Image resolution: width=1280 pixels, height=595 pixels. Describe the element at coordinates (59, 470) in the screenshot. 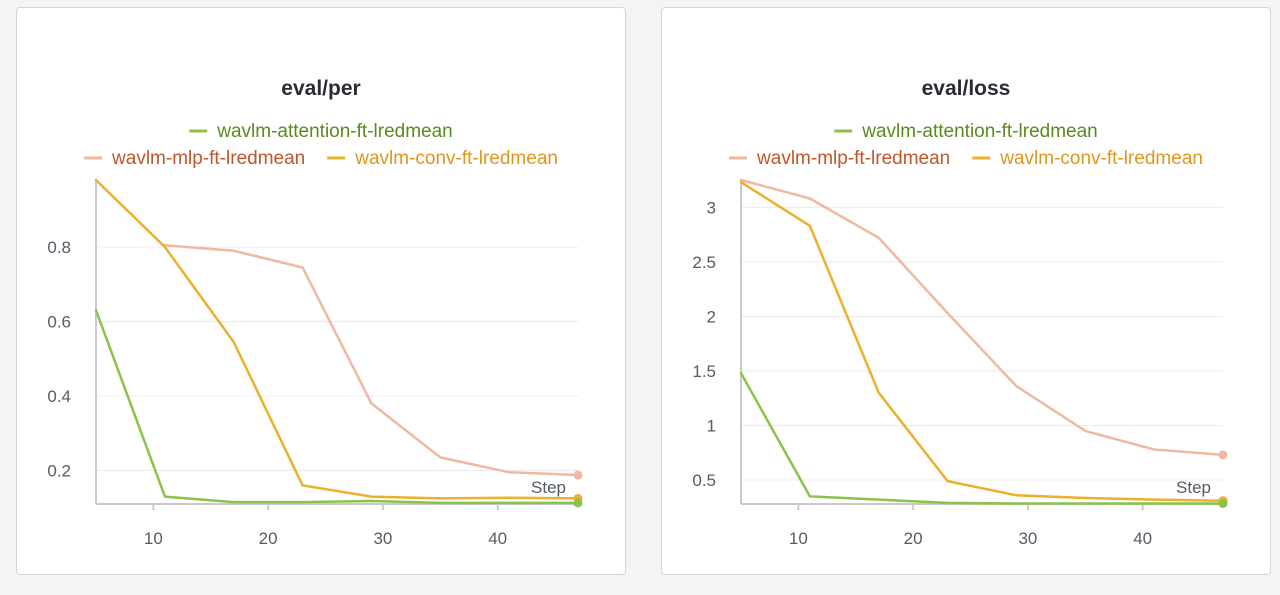

I see `y-tick-label: 0.2` at that location.